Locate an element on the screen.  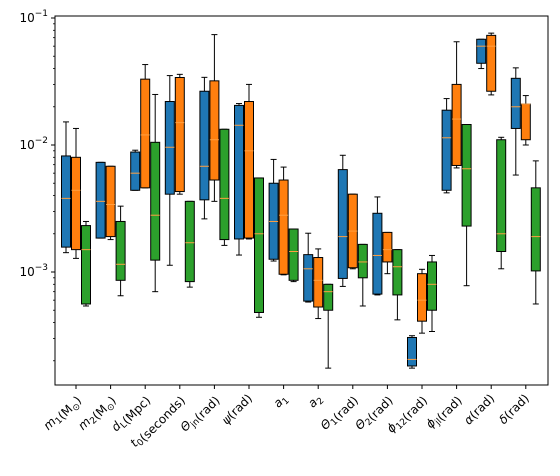
x-tick-label: m1(M⊙) is located at coordinates (64, 414).